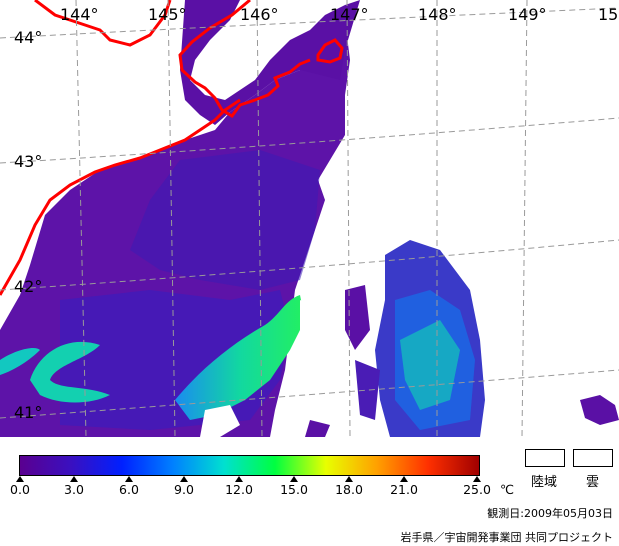 The height and width of the screenshot is (546, 619). Describe the element at coordinates (437, 14) in the screenshot. I see `lon-label: 148°` at that location.